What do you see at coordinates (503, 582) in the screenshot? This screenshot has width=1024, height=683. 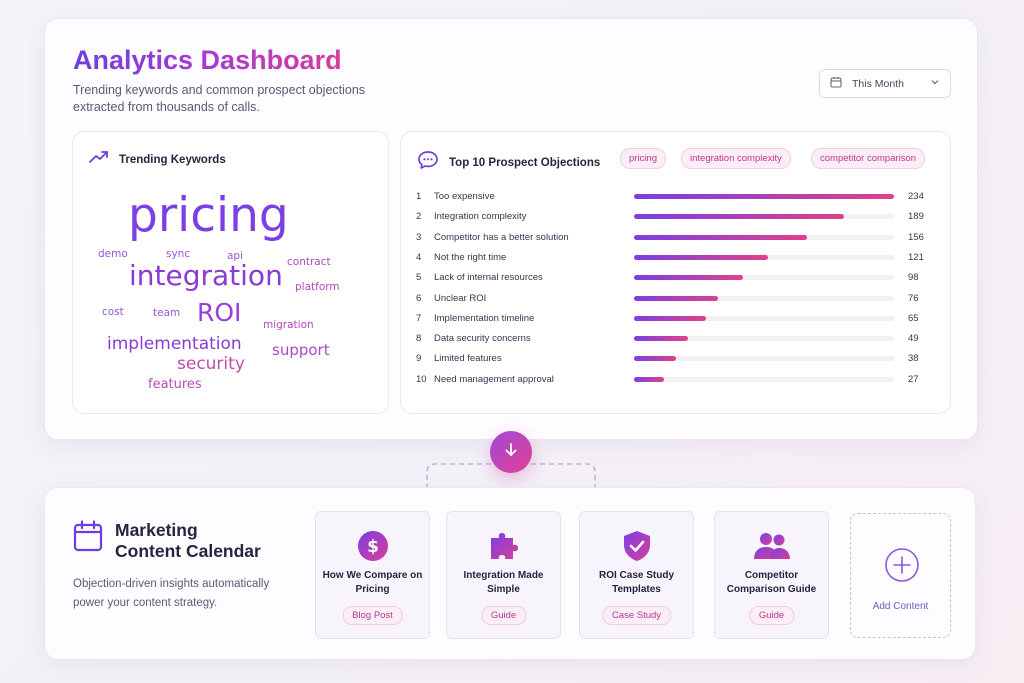 I see `content-card-title: Integration Made Simple` at bounding box center [503, 582].